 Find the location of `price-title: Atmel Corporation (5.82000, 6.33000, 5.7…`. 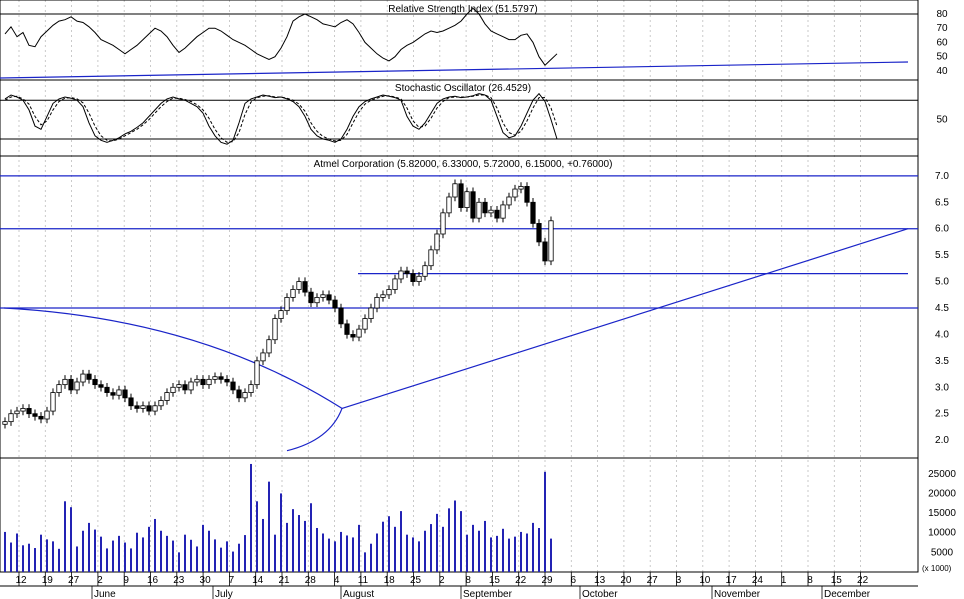

price-title: Atmel Corporation (5.82000, 6.33000, 5.7… is located at coordinates (463, 164).